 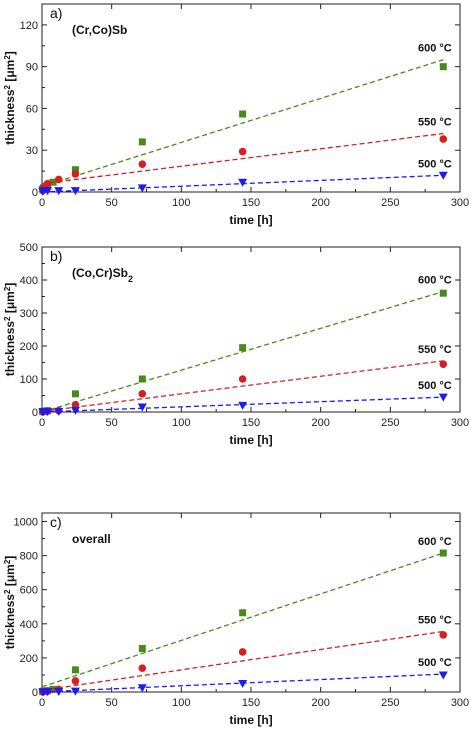 What do you see at coordinates (29, 248) in the screenshot?
I see `y-tick-label: 500` at bounding box center [29, 248].